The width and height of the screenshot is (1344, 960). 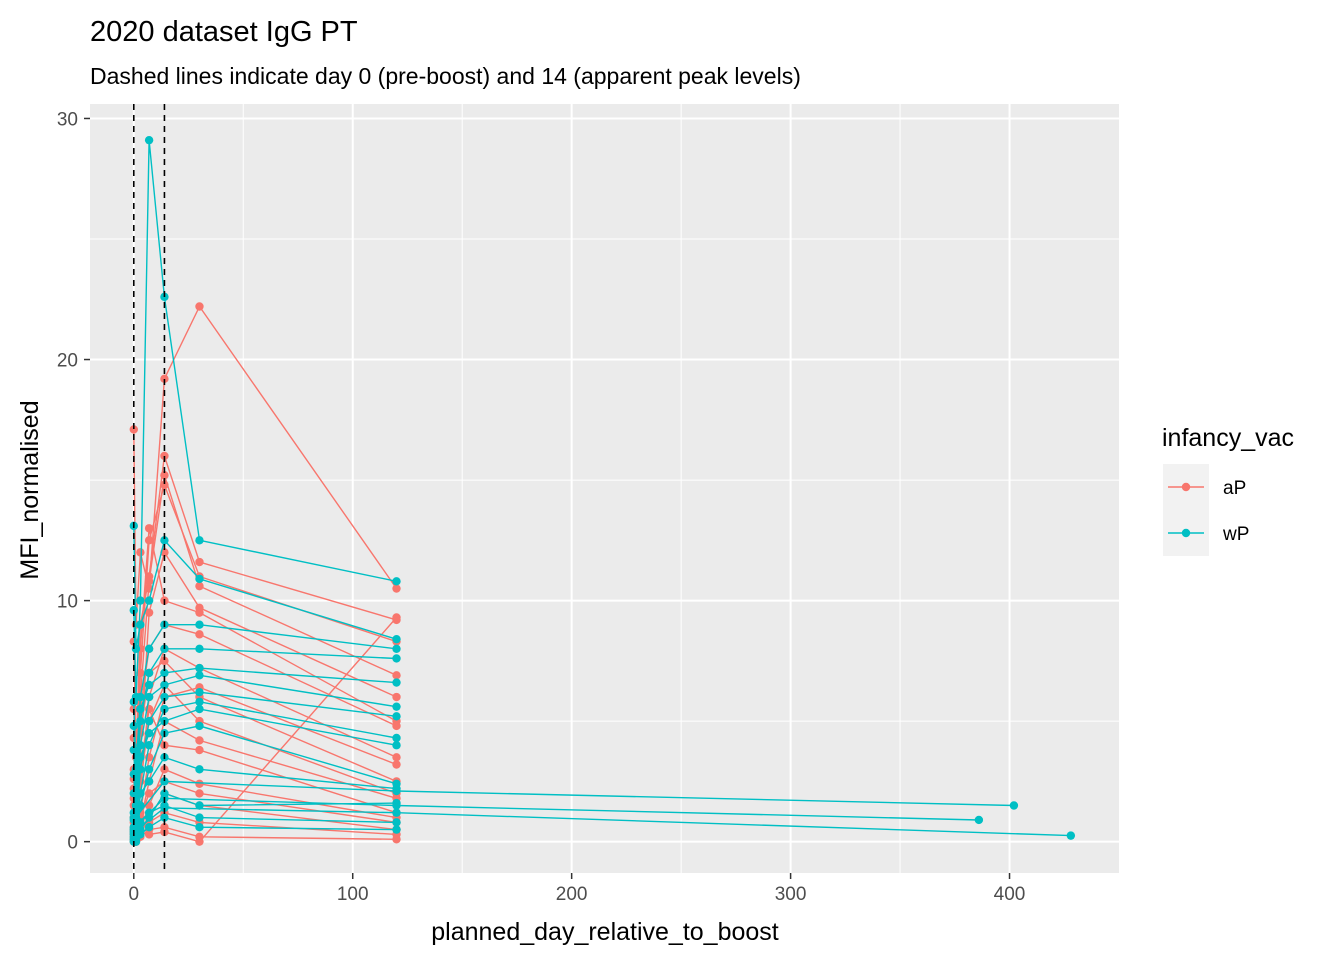 I want to click on legend-title: infancy_vac, so click(x=1228, y=438).